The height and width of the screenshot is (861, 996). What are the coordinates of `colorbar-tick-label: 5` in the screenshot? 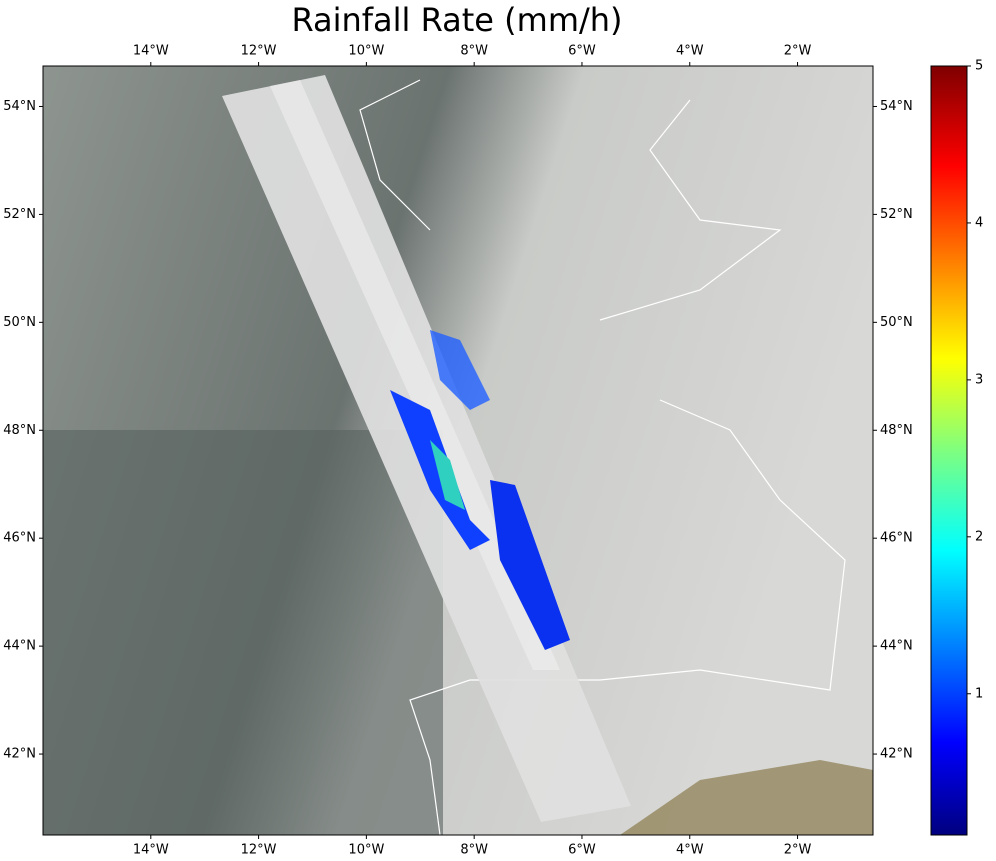 It's located at (979, 66).